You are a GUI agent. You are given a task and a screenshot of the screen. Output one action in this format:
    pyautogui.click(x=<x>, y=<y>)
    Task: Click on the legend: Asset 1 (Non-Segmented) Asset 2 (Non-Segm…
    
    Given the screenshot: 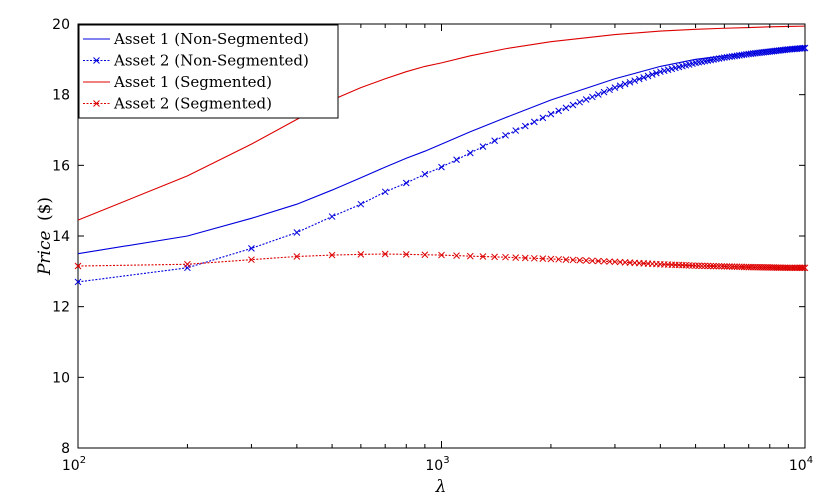 What is the action you would take?
    pyautogui.click(x=208, y=71)
    